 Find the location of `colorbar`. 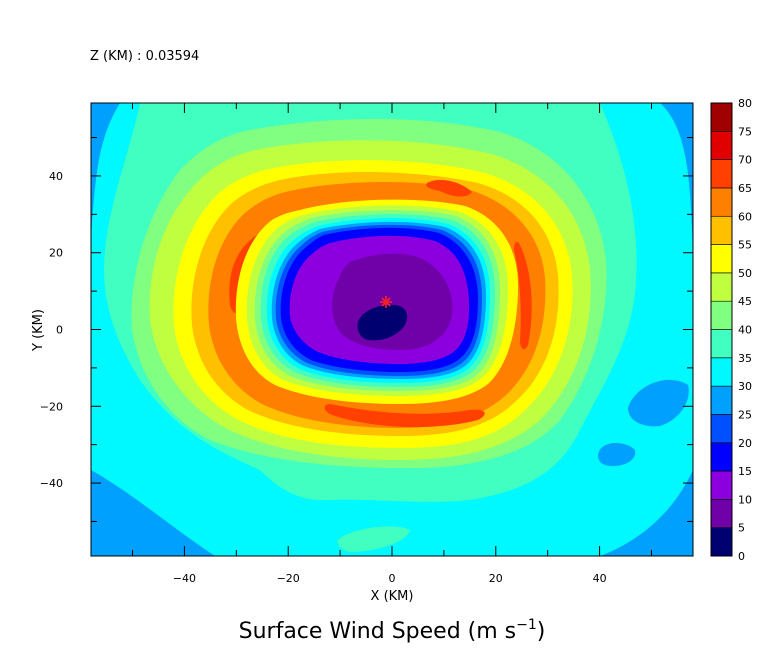

colorbar is located at coordinates (721, 329).